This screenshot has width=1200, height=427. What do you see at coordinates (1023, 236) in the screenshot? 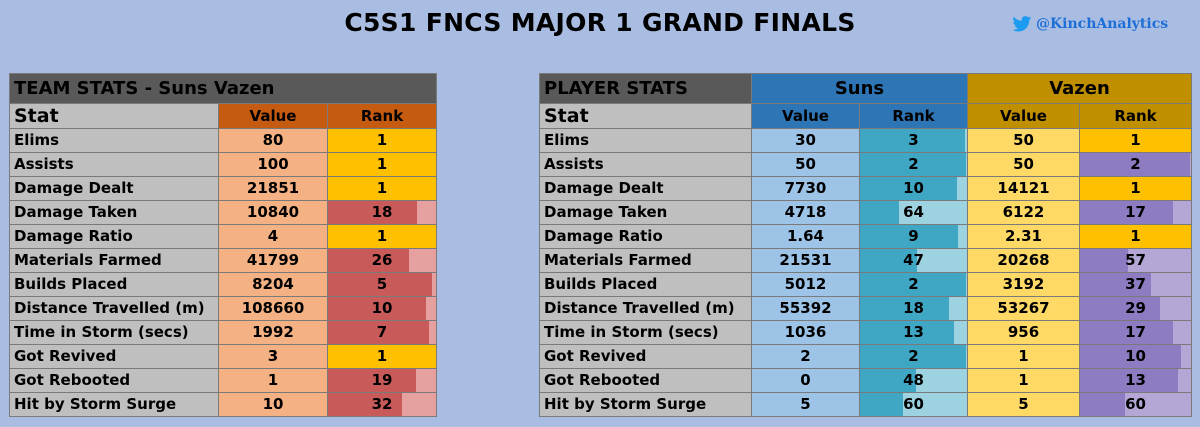
I see `player2-value: 2.31` at bounding box center [1023, 236].